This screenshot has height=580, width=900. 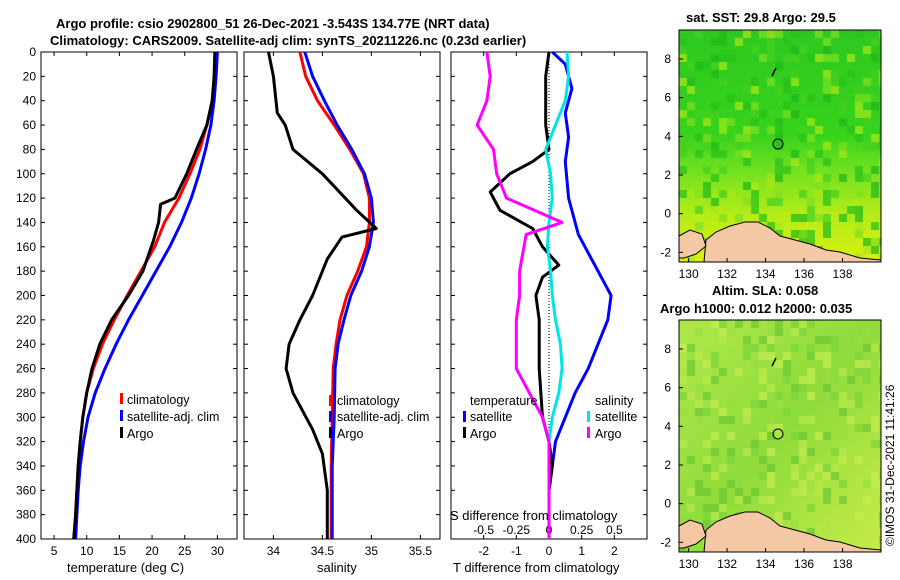 I want to click on salinity-axis-label: salinity, so click(x=337, y=567).